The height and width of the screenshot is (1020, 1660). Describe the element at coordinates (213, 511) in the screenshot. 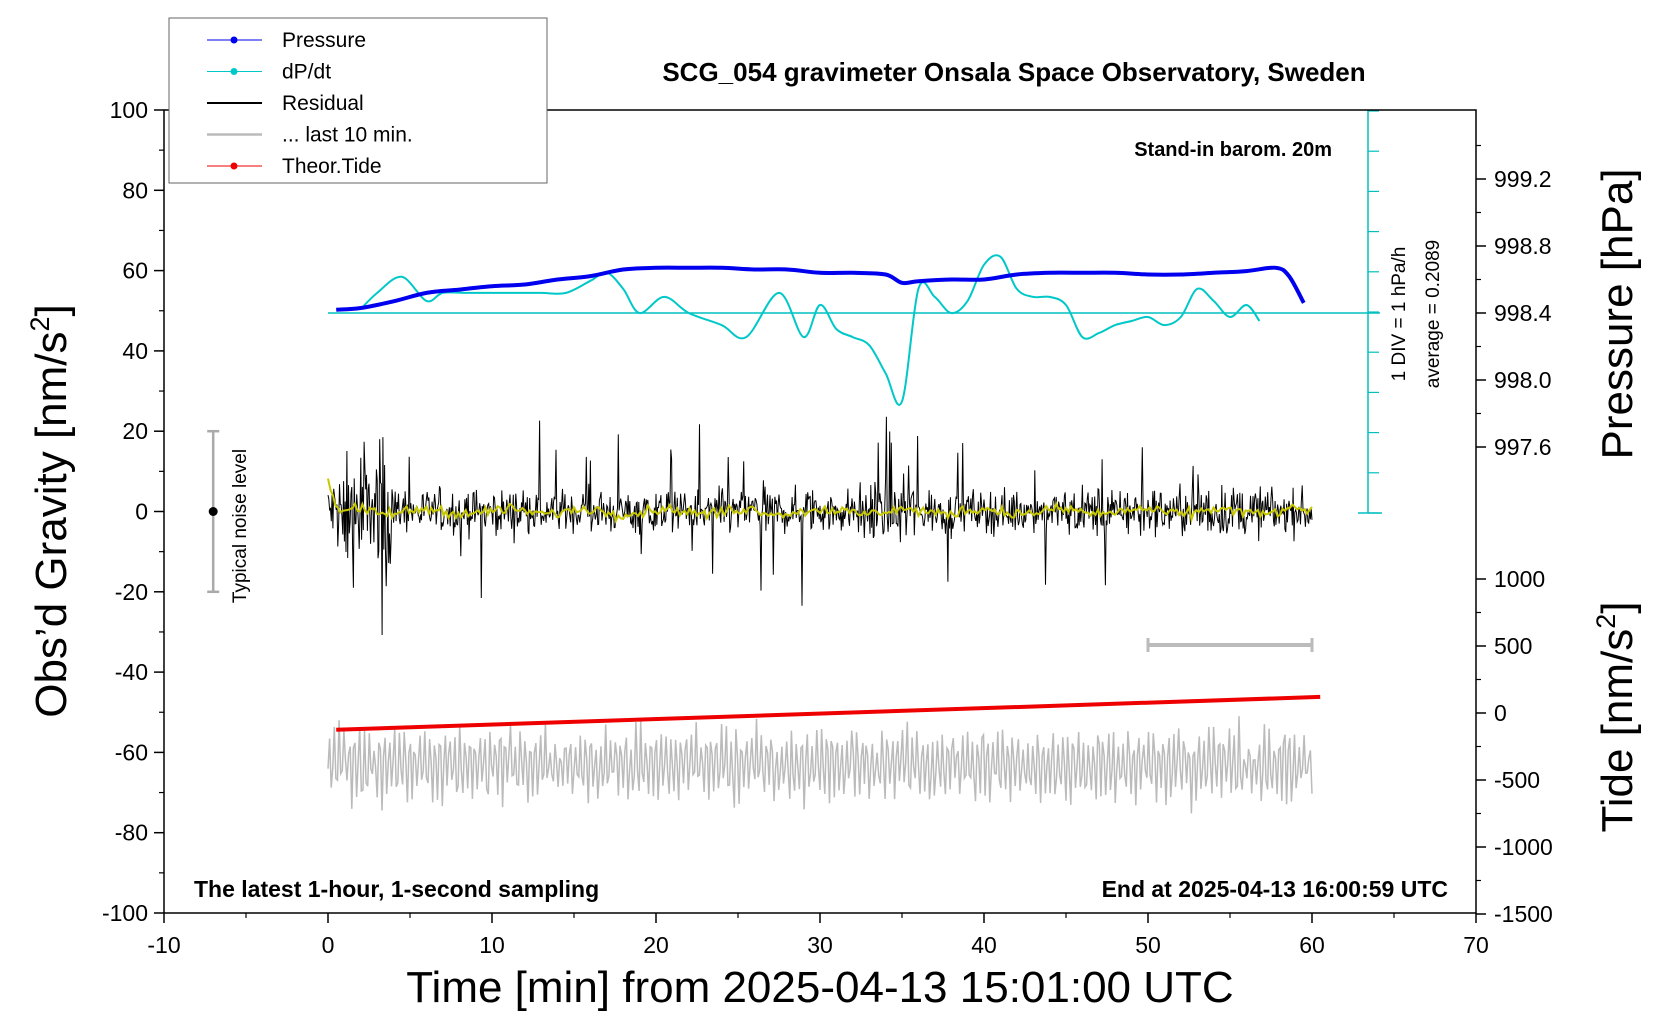

I see `noise-bar-center-dot` at that location.